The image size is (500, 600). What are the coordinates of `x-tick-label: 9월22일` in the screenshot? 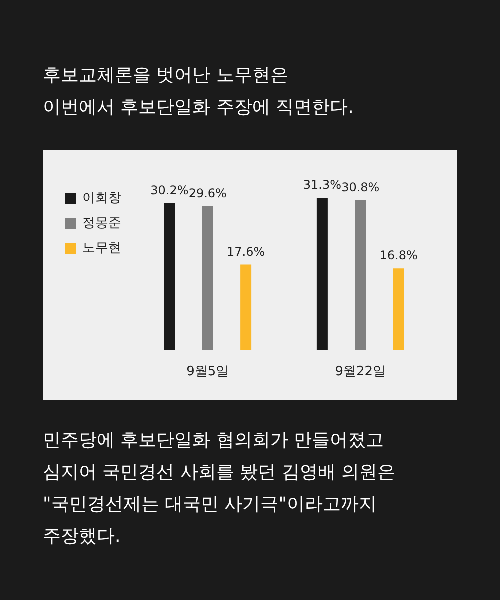 It's located at (360, 372).